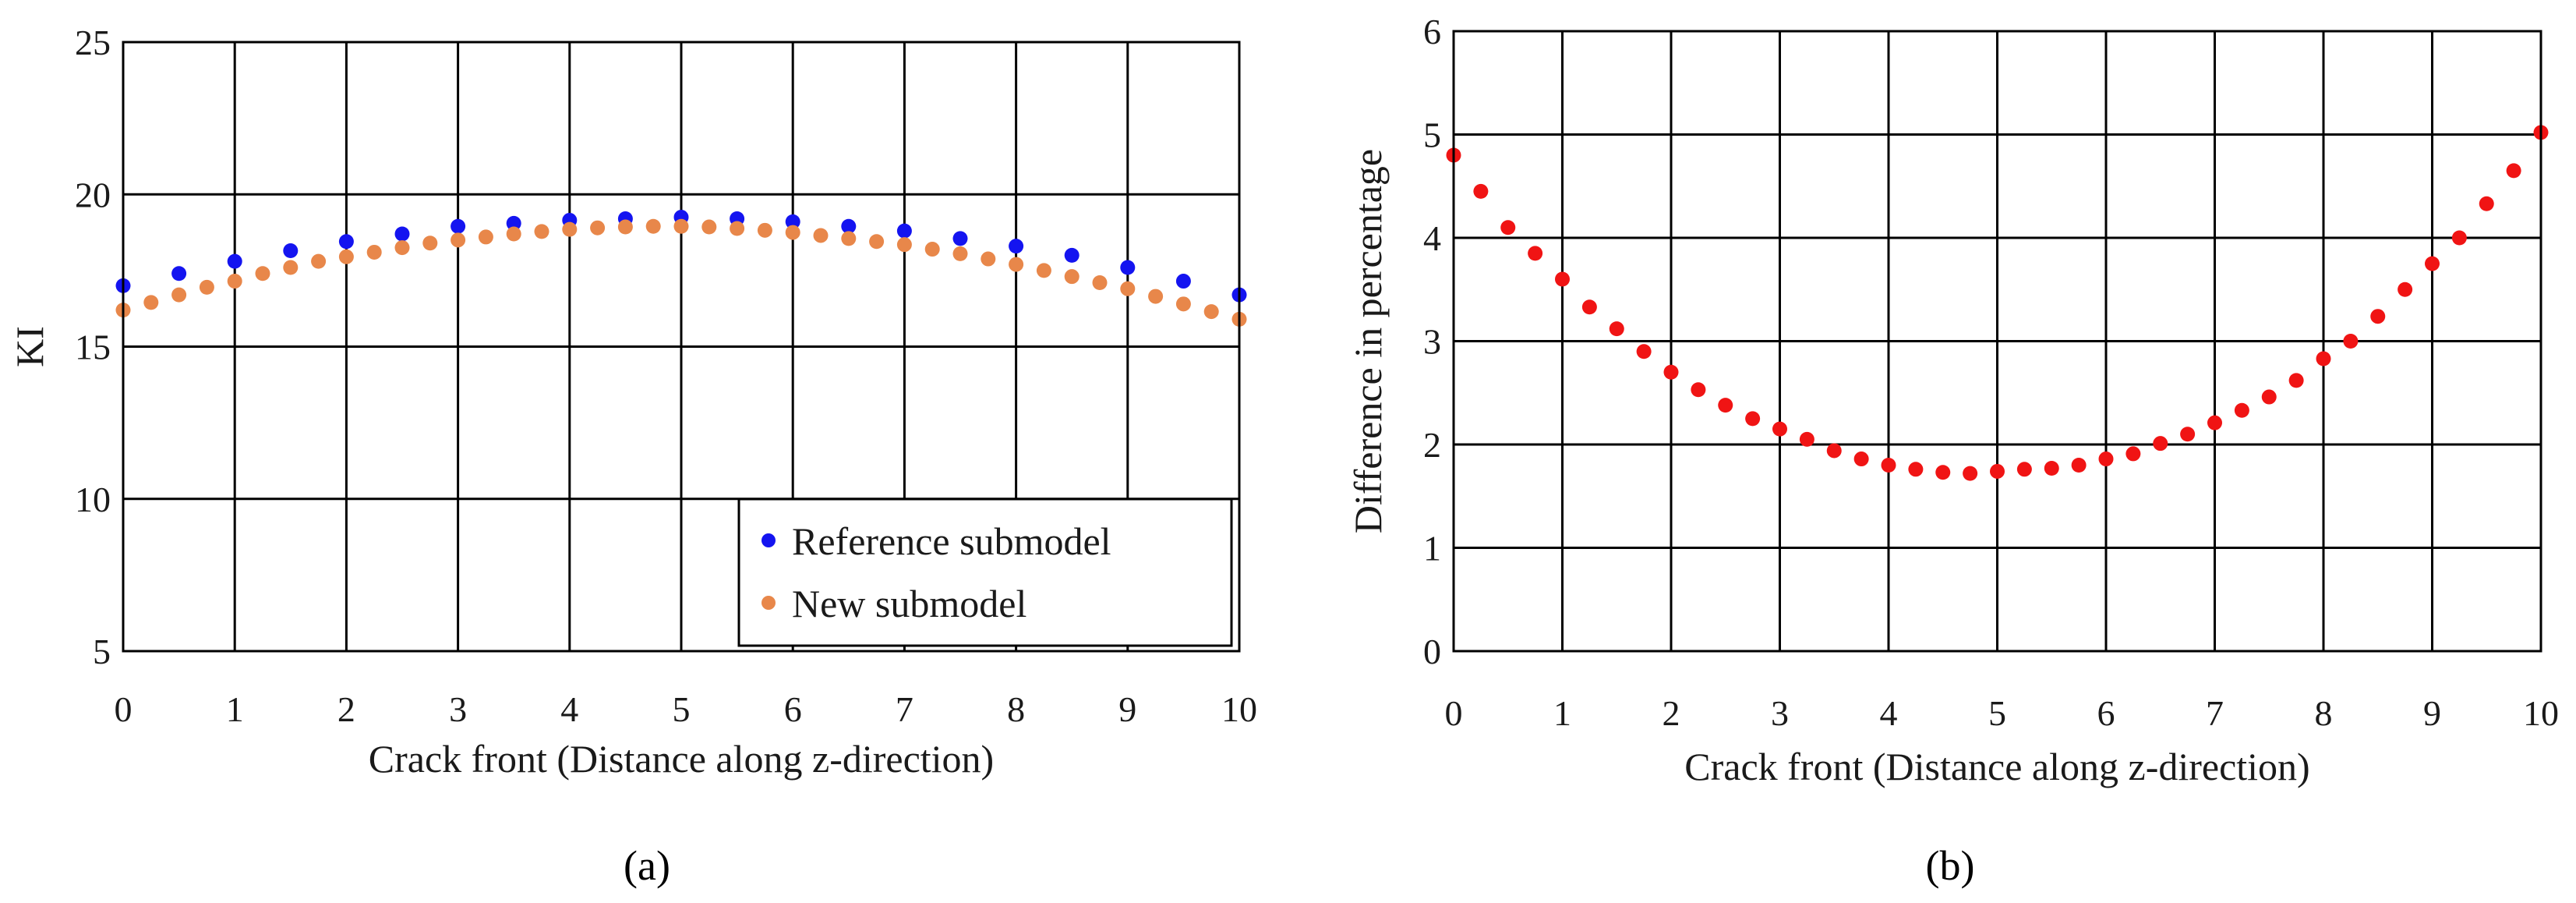 This screenshot has width=2576, height=903. What do you see at coordinates (682, 709) in the screenshot?
I see `chart-a-x-tick-label: 5` at bounding box center [682, 709].